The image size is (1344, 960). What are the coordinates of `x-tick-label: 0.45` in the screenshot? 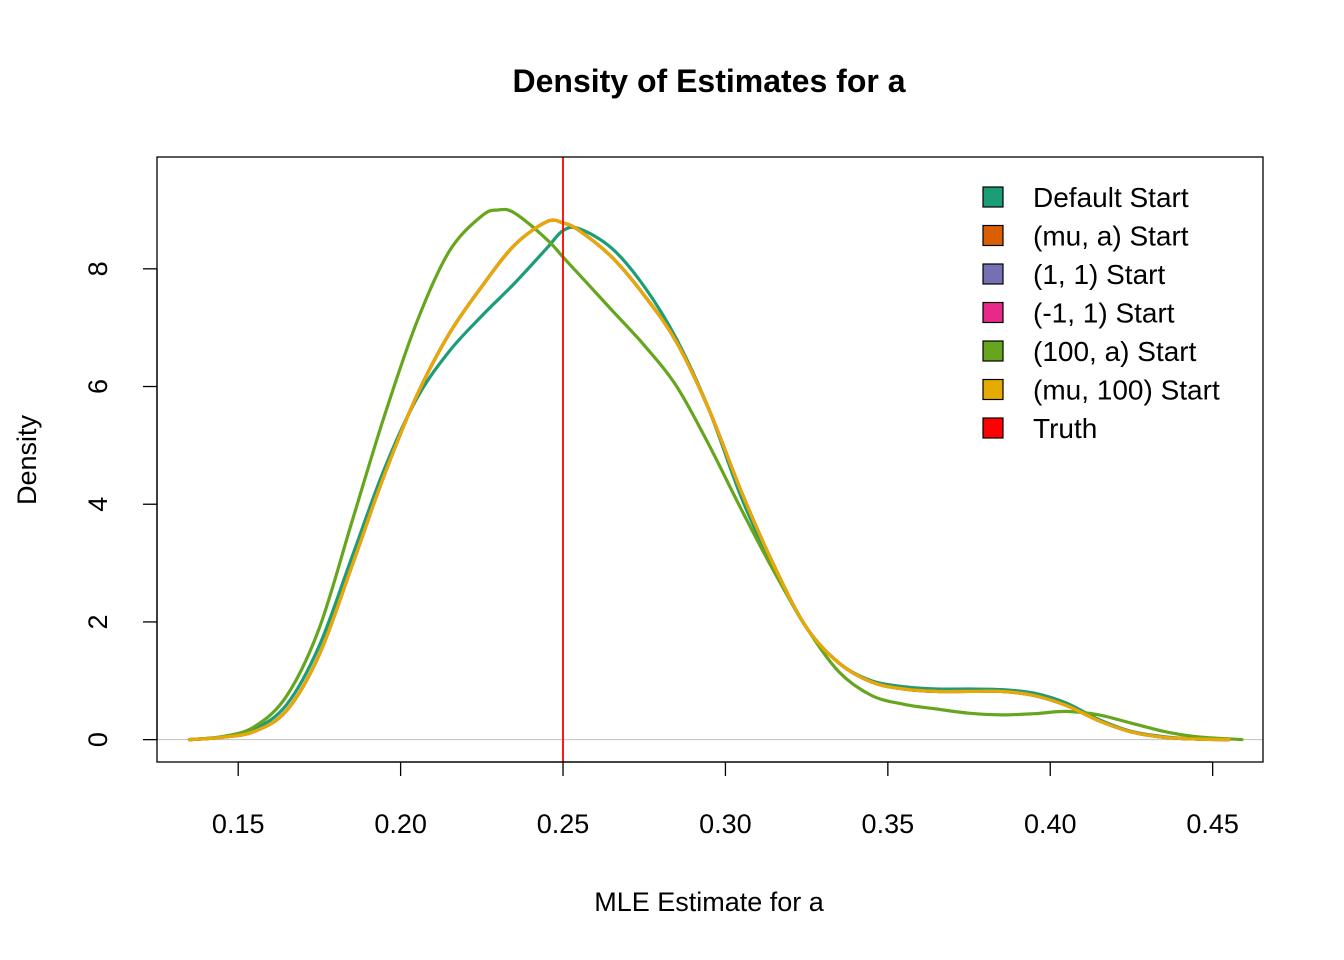 It's located at (1212, 824).